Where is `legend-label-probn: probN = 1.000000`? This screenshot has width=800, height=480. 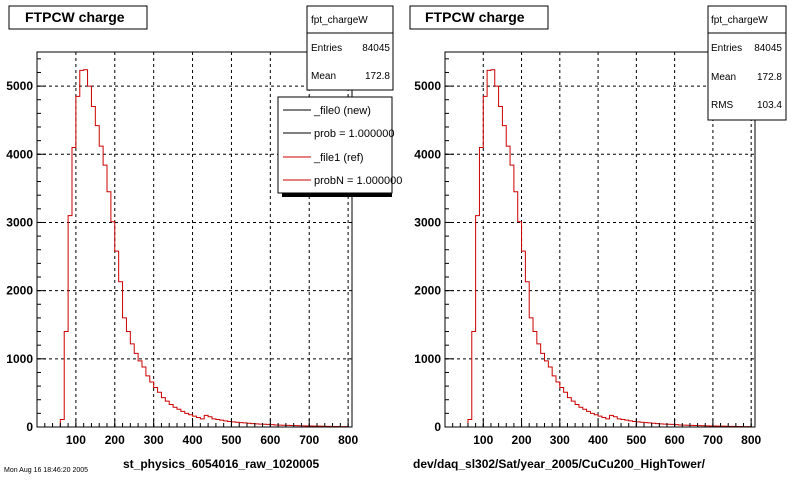
legend-label-probn: probN = 1.000000 is located at coordinates (358, 181).